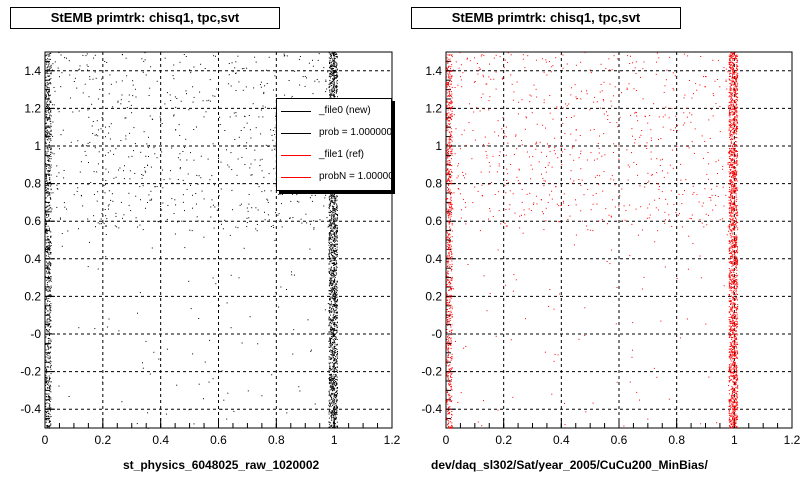  I want to click on p1-x-tick-label: 0.2, so click(503, 440).